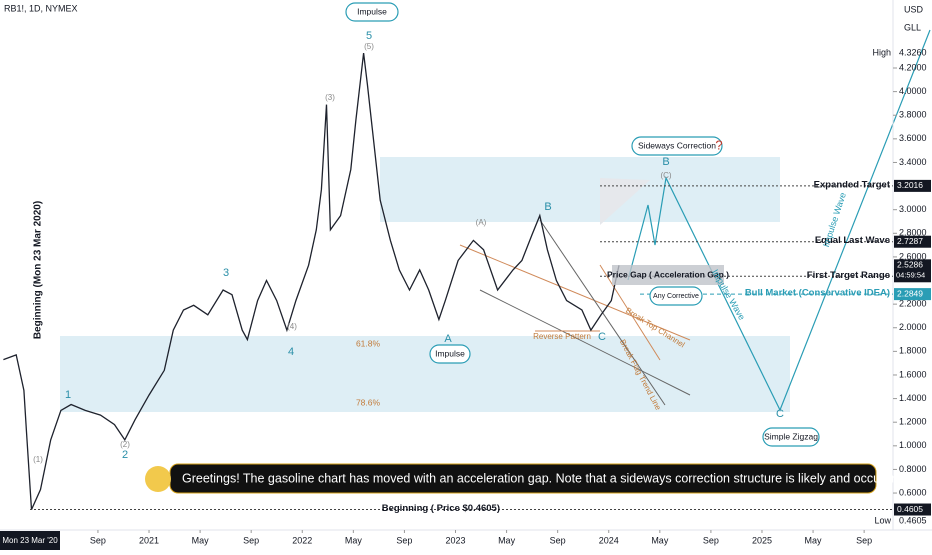 The height and width of the screenshot is (555, 932). Describe the element at coordinates (913, 492) in the screenshot. I see `y-tick-label: 0.6000` at that location.